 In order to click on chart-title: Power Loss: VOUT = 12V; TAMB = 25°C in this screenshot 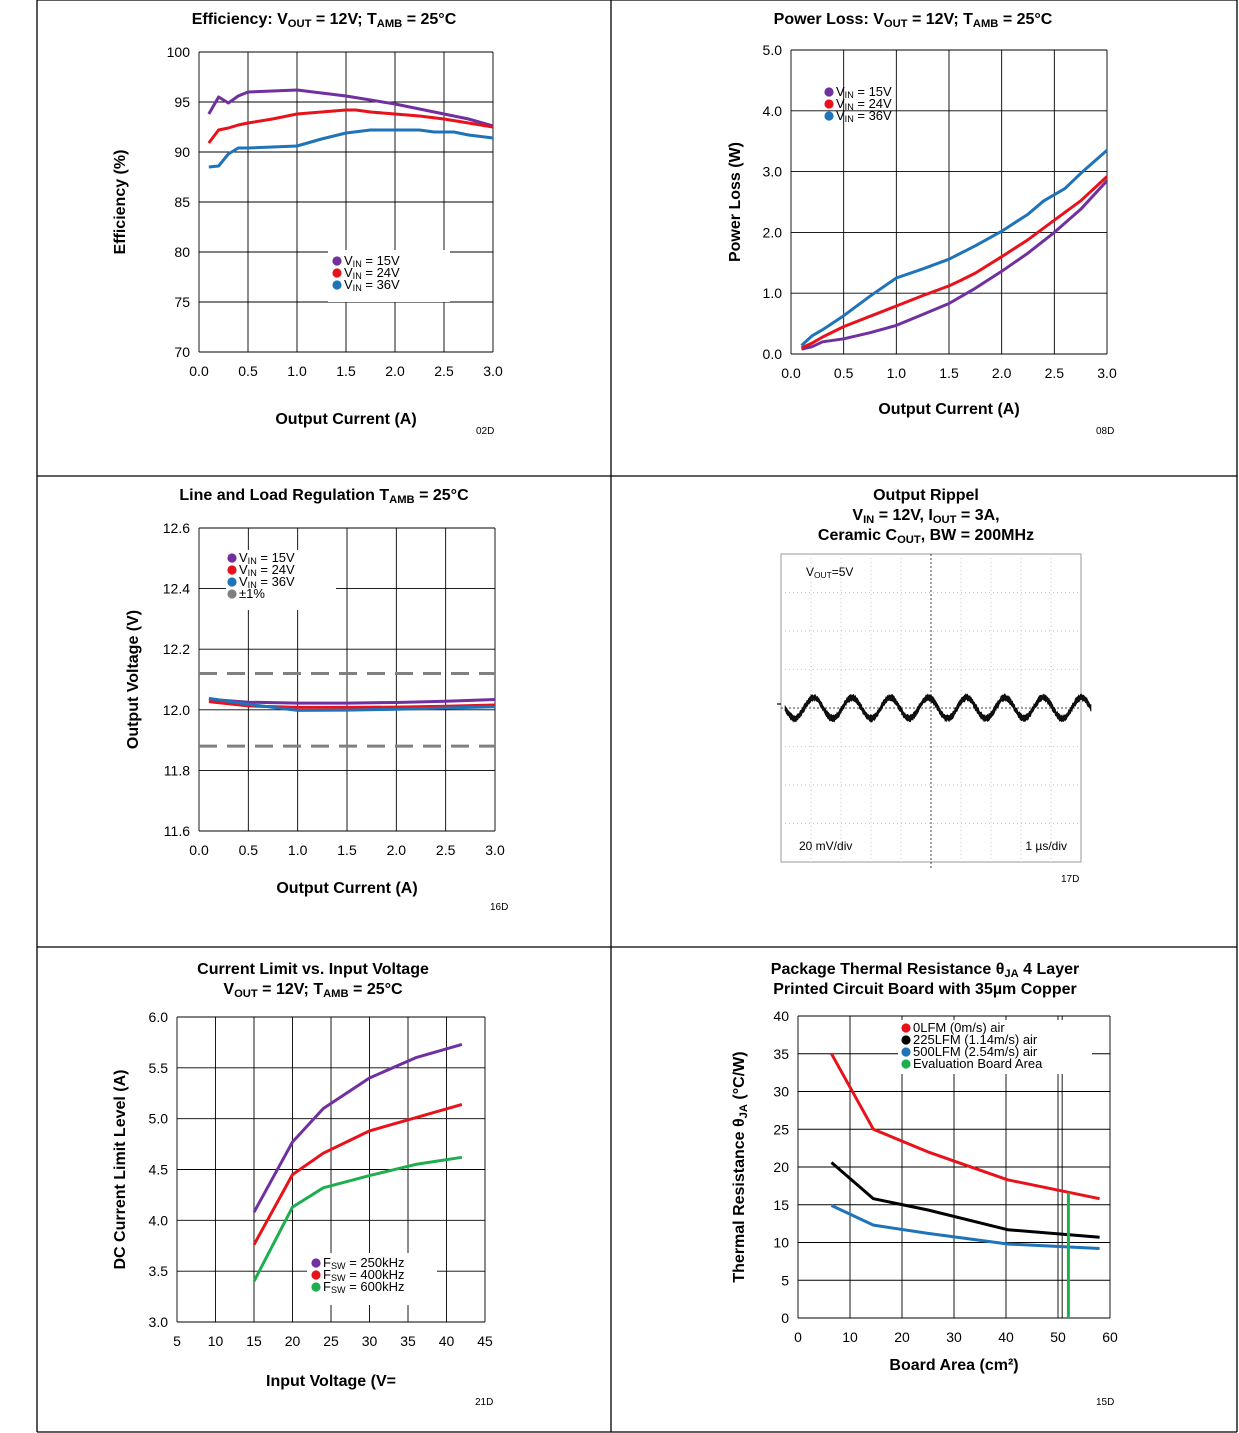, I will do `click(913, 20)`.